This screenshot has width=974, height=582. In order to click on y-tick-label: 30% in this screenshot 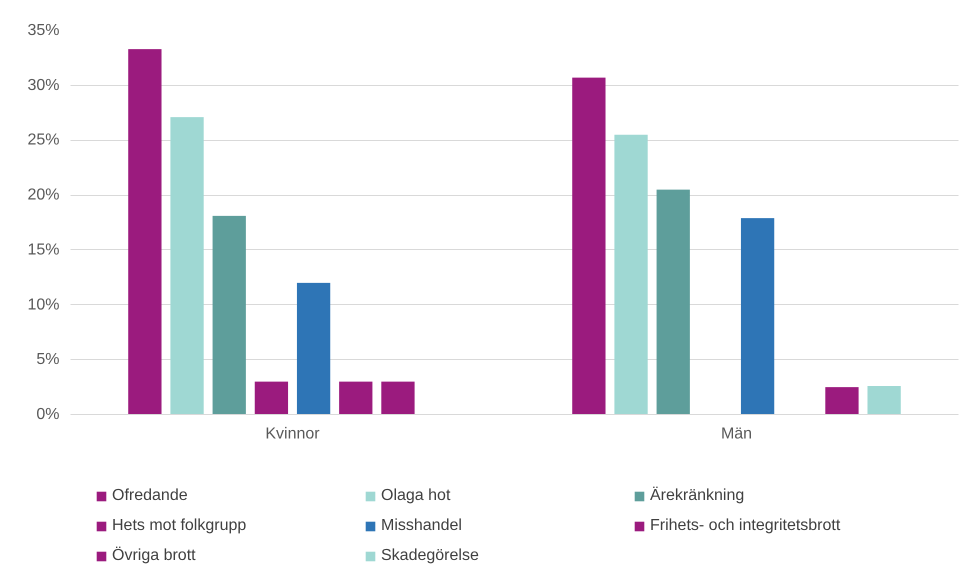, I will do `click(43, 85)`.